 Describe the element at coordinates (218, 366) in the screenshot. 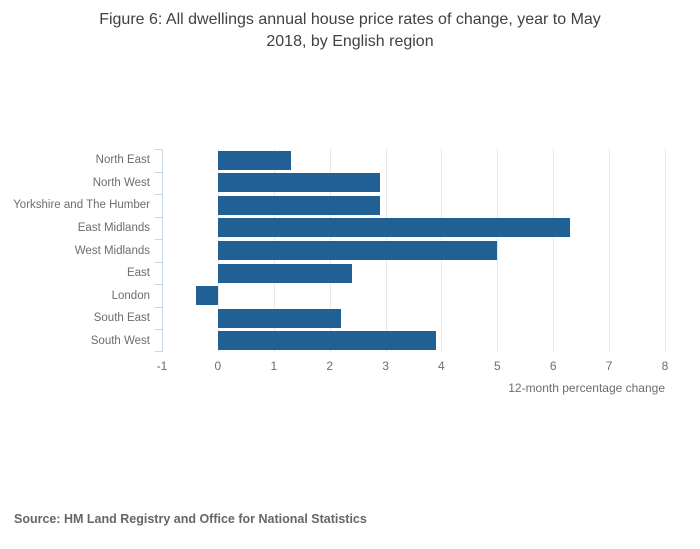

I see `x-axis-tick-label-0: 0` at that location.